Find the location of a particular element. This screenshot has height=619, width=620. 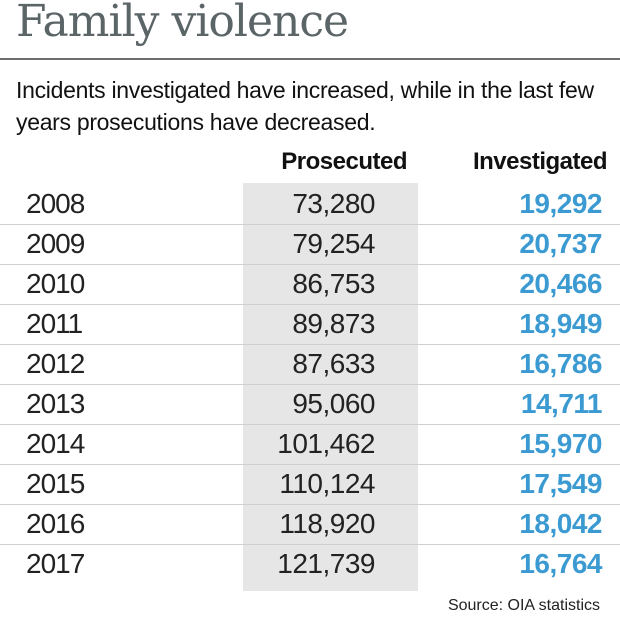

title: Family violence is located at coordinates (182, 23).